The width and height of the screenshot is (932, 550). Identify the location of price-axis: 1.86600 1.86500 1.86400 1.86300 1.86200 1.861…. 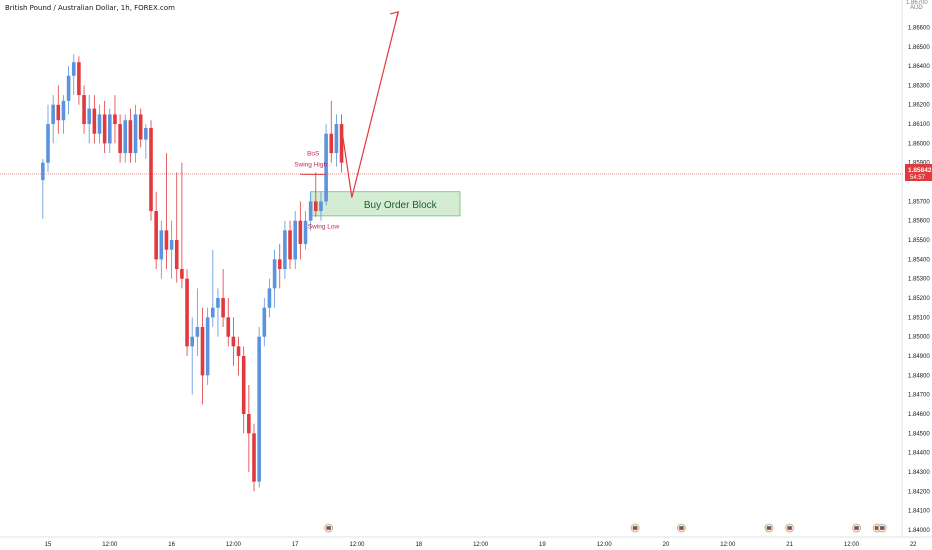
(919, 279).